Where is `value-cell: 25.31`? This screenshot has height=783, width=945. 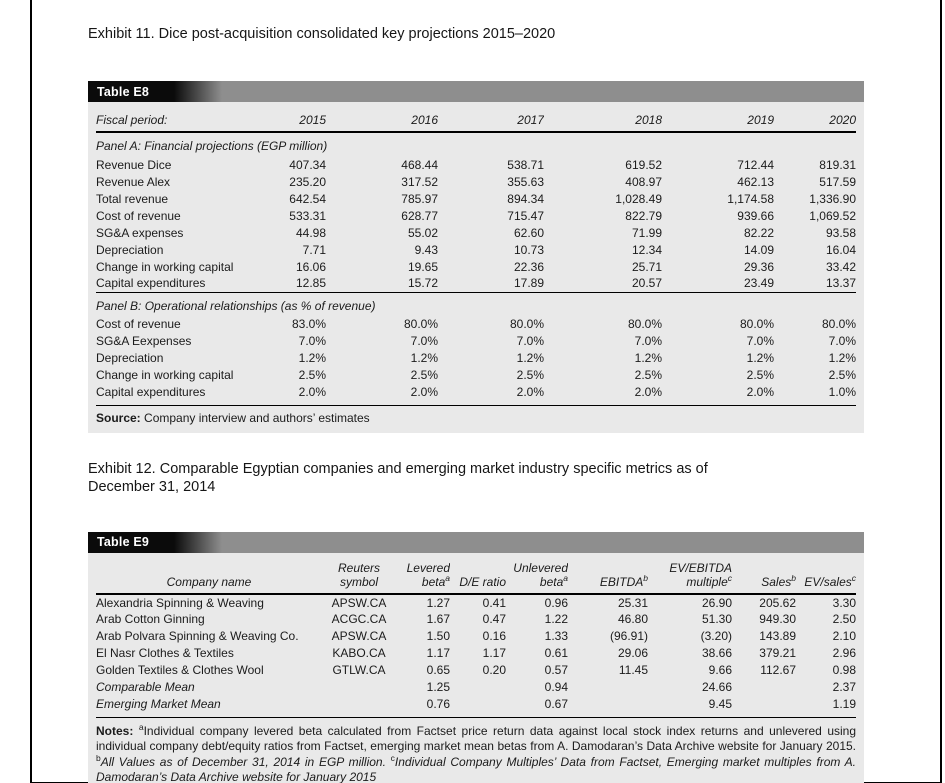
value-cell: 25.31 is located at coordinates (632, 602).